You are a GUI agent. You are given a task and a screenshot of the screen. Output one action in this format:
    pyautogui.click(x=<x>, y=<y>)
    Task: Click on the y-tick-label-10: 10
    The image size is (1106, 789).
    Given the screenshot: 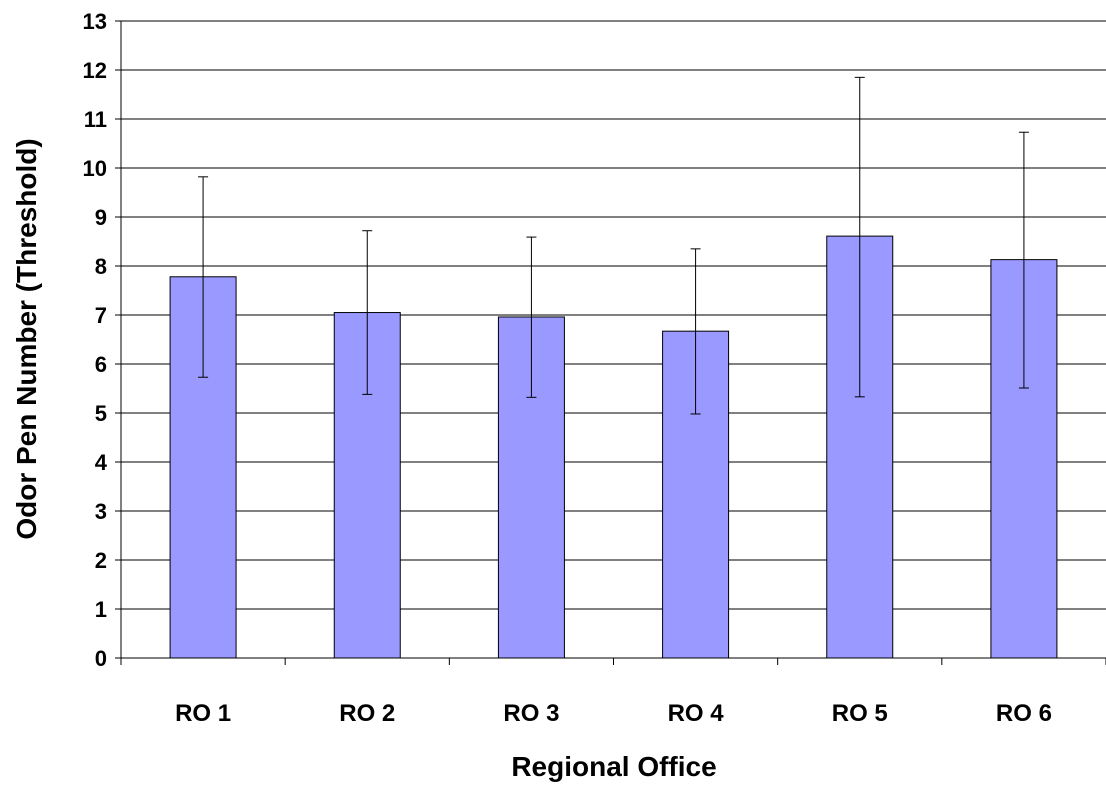 What is the action you would take?
    pyautogui.click(x=95, y=168)
    